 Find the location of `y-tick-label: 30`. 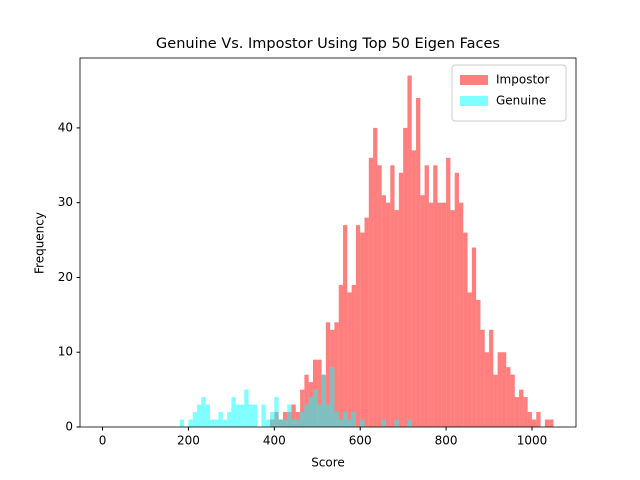

y-tick-label: 30 is located at coordinates (65, 202).